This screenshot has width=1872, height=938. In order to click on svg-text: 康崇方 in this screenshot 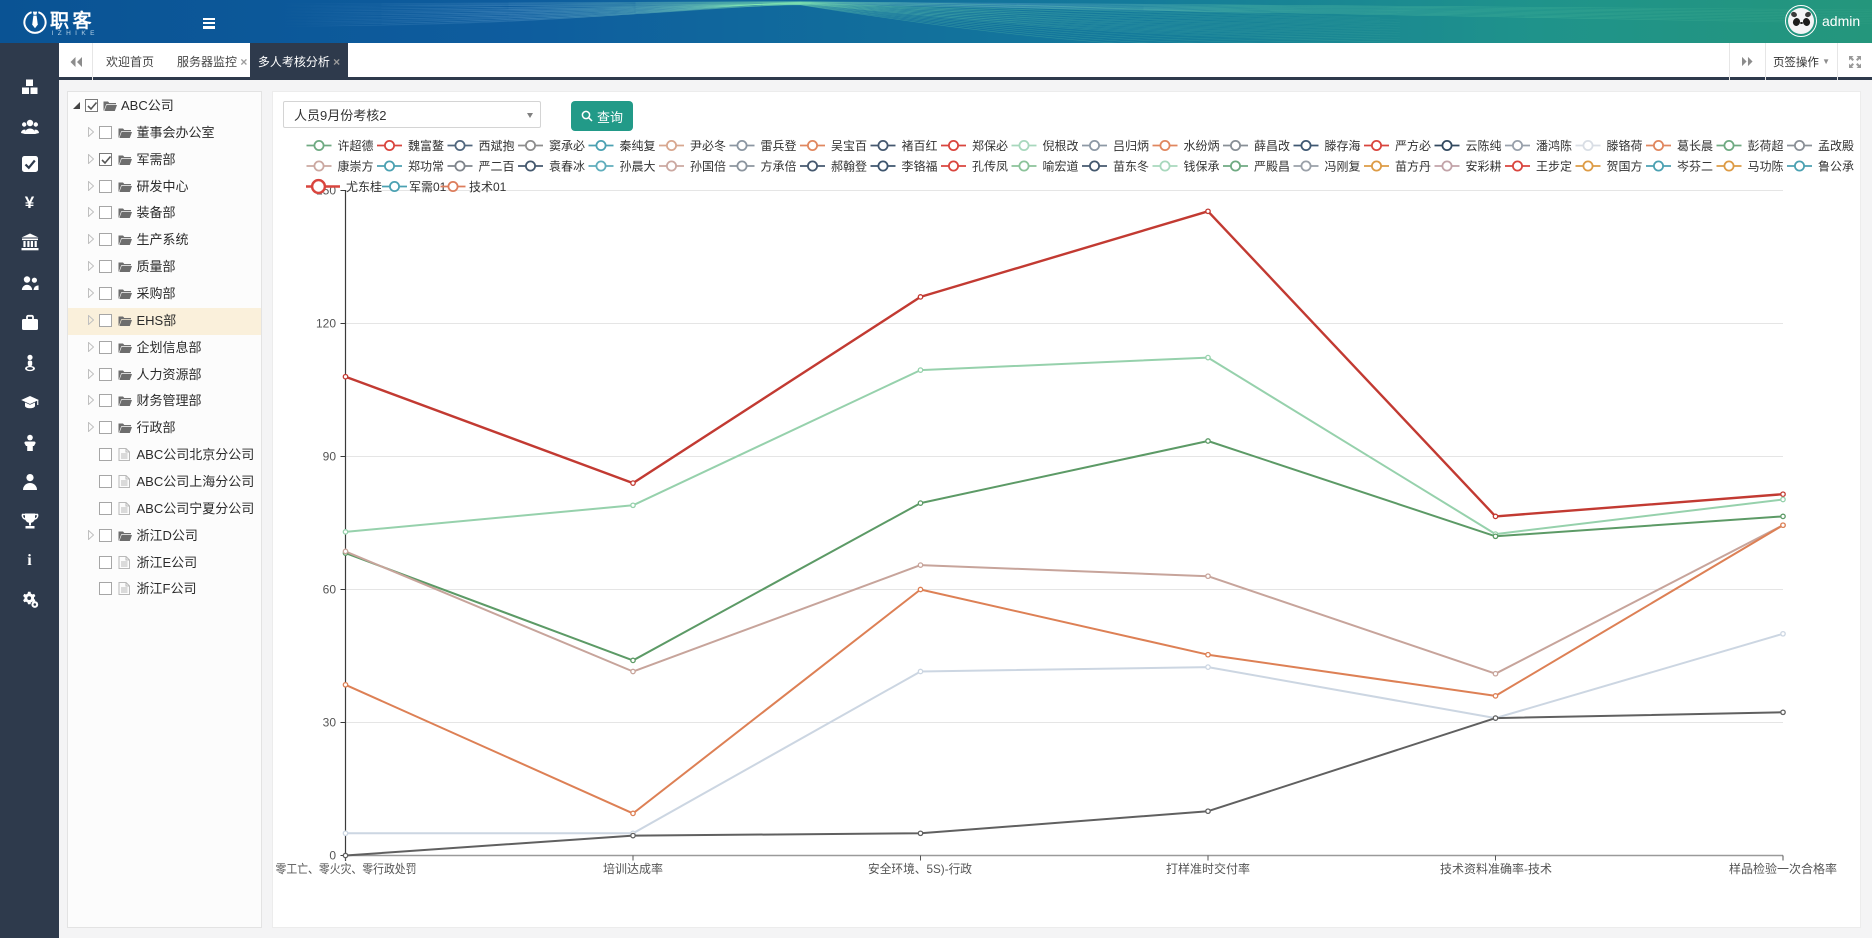, I will do `click(356, 165)`.